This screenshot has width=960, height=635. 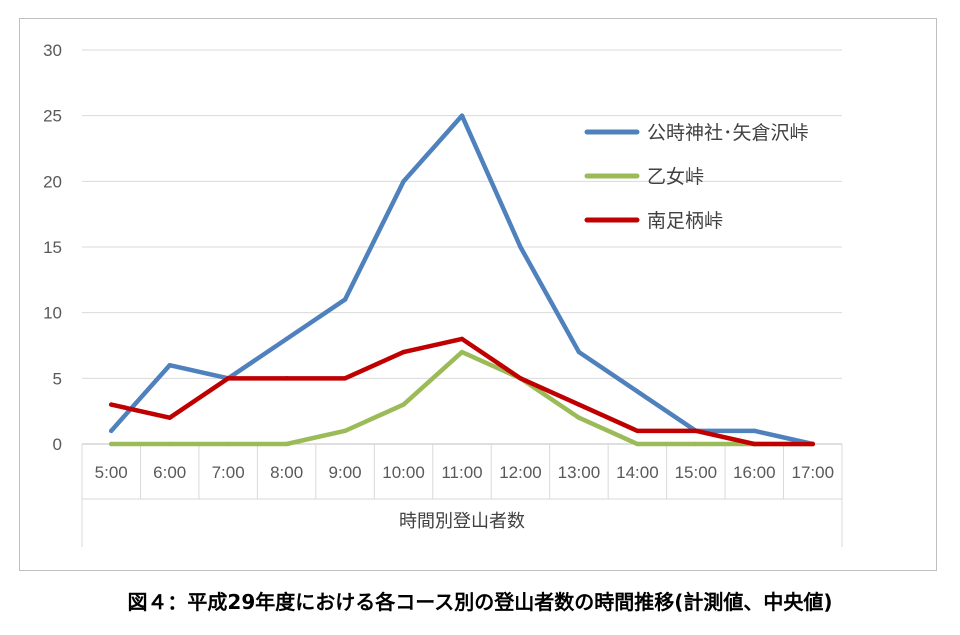 I want to click on x-tick-label: 10:00, so click(x=403, y=472).